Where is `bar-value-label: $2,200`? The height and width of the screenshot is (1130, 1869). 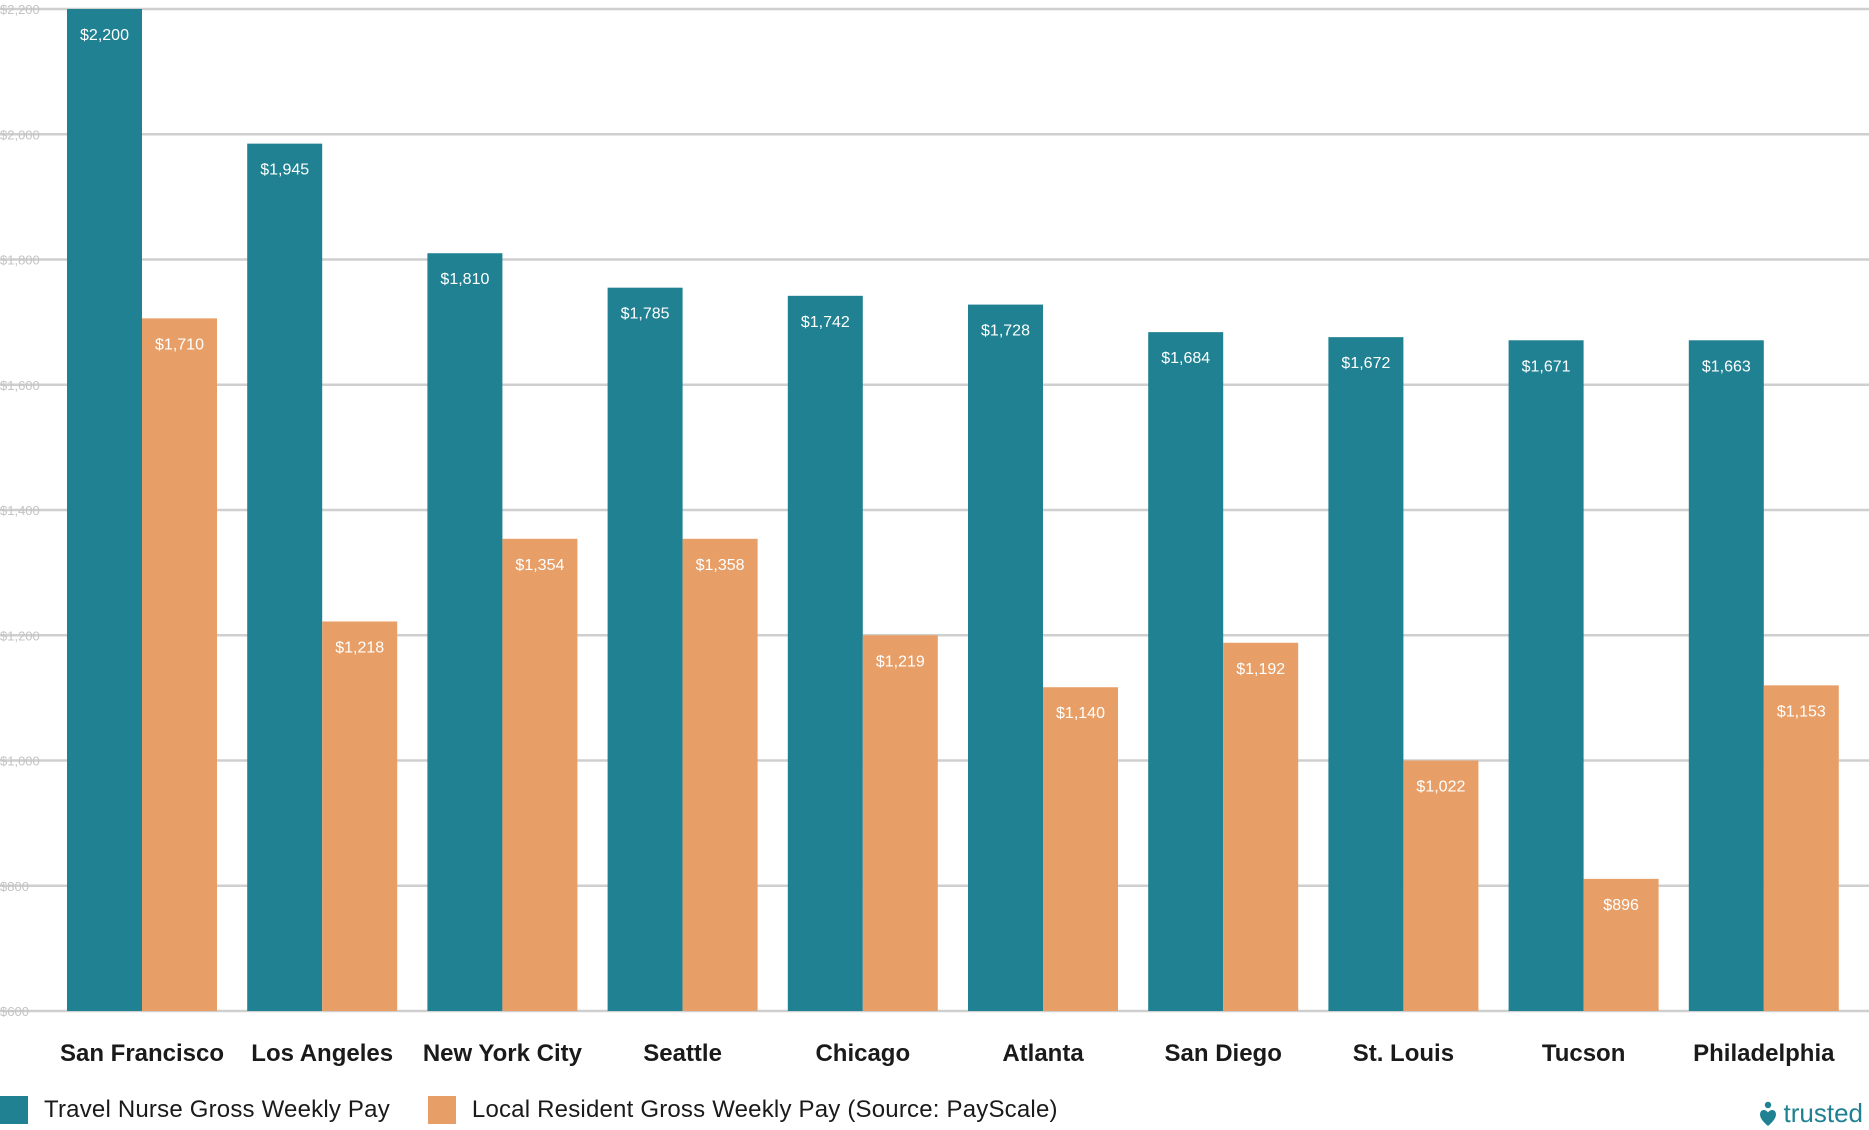
bar-value-label: $2,200 is located at coordinates (104, 35).